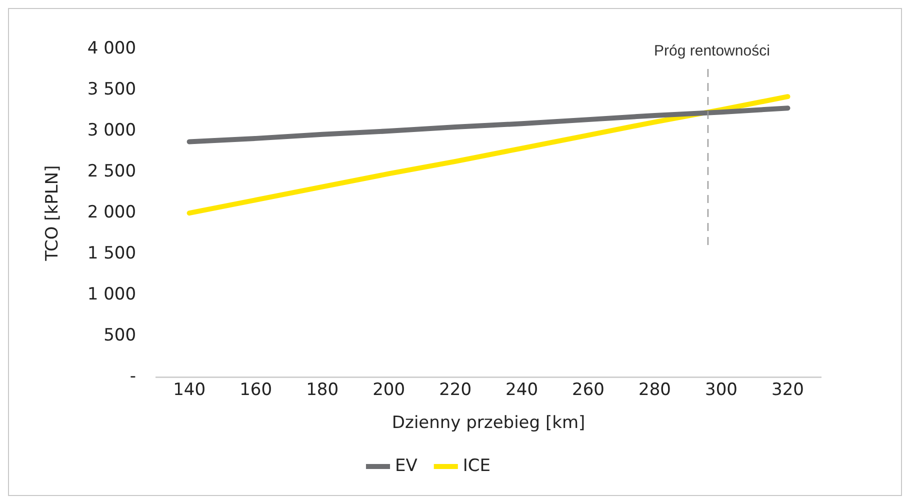 This screenshot has height=504, width=910. Describe the element at coordinates (111, 254) in the screenshot. I see `y-tick-label: 1 500` at that location.